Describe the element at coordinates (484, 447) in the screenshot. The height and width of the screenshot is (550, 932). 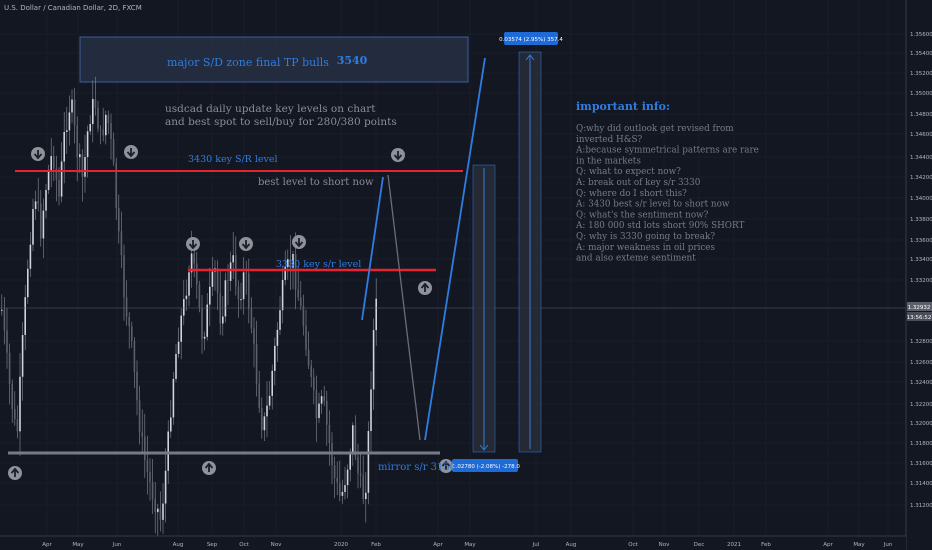
I see `measure-down-arrowhead` at that location.